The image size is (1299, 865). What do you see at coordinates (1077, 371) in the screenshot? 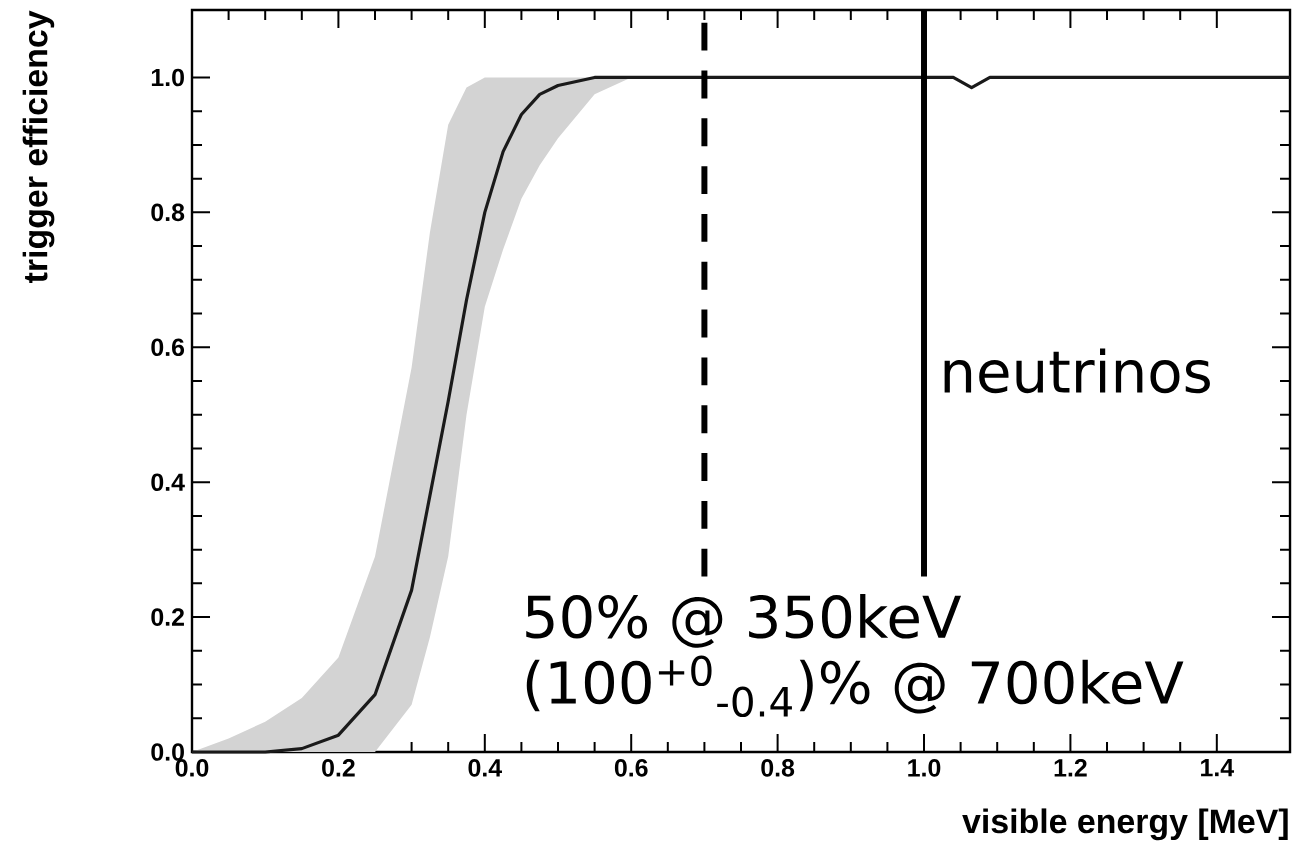
I see `ref-line-label: neutrinos` at bounding box center [1077, 371].